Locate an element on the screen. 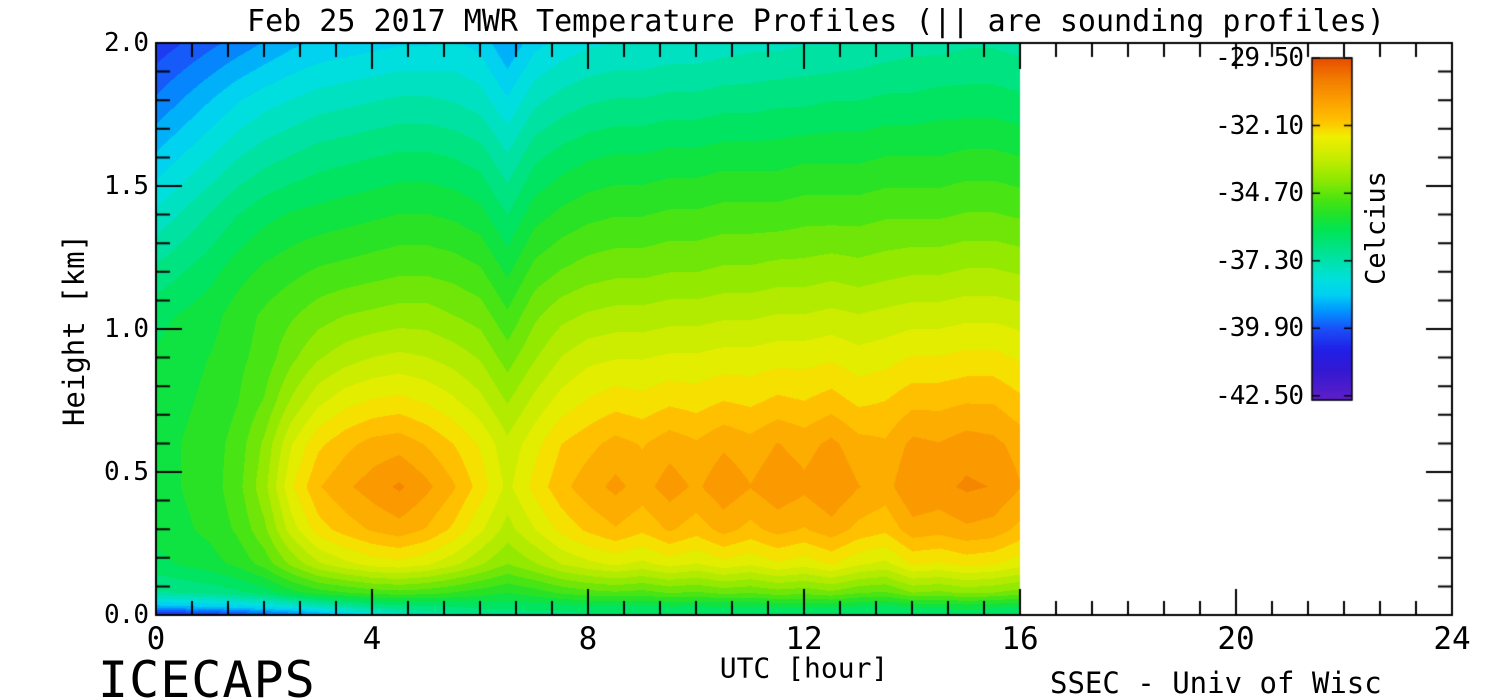  colorbar-tick-label: -29.50 is located at coordinates (1259, 58).